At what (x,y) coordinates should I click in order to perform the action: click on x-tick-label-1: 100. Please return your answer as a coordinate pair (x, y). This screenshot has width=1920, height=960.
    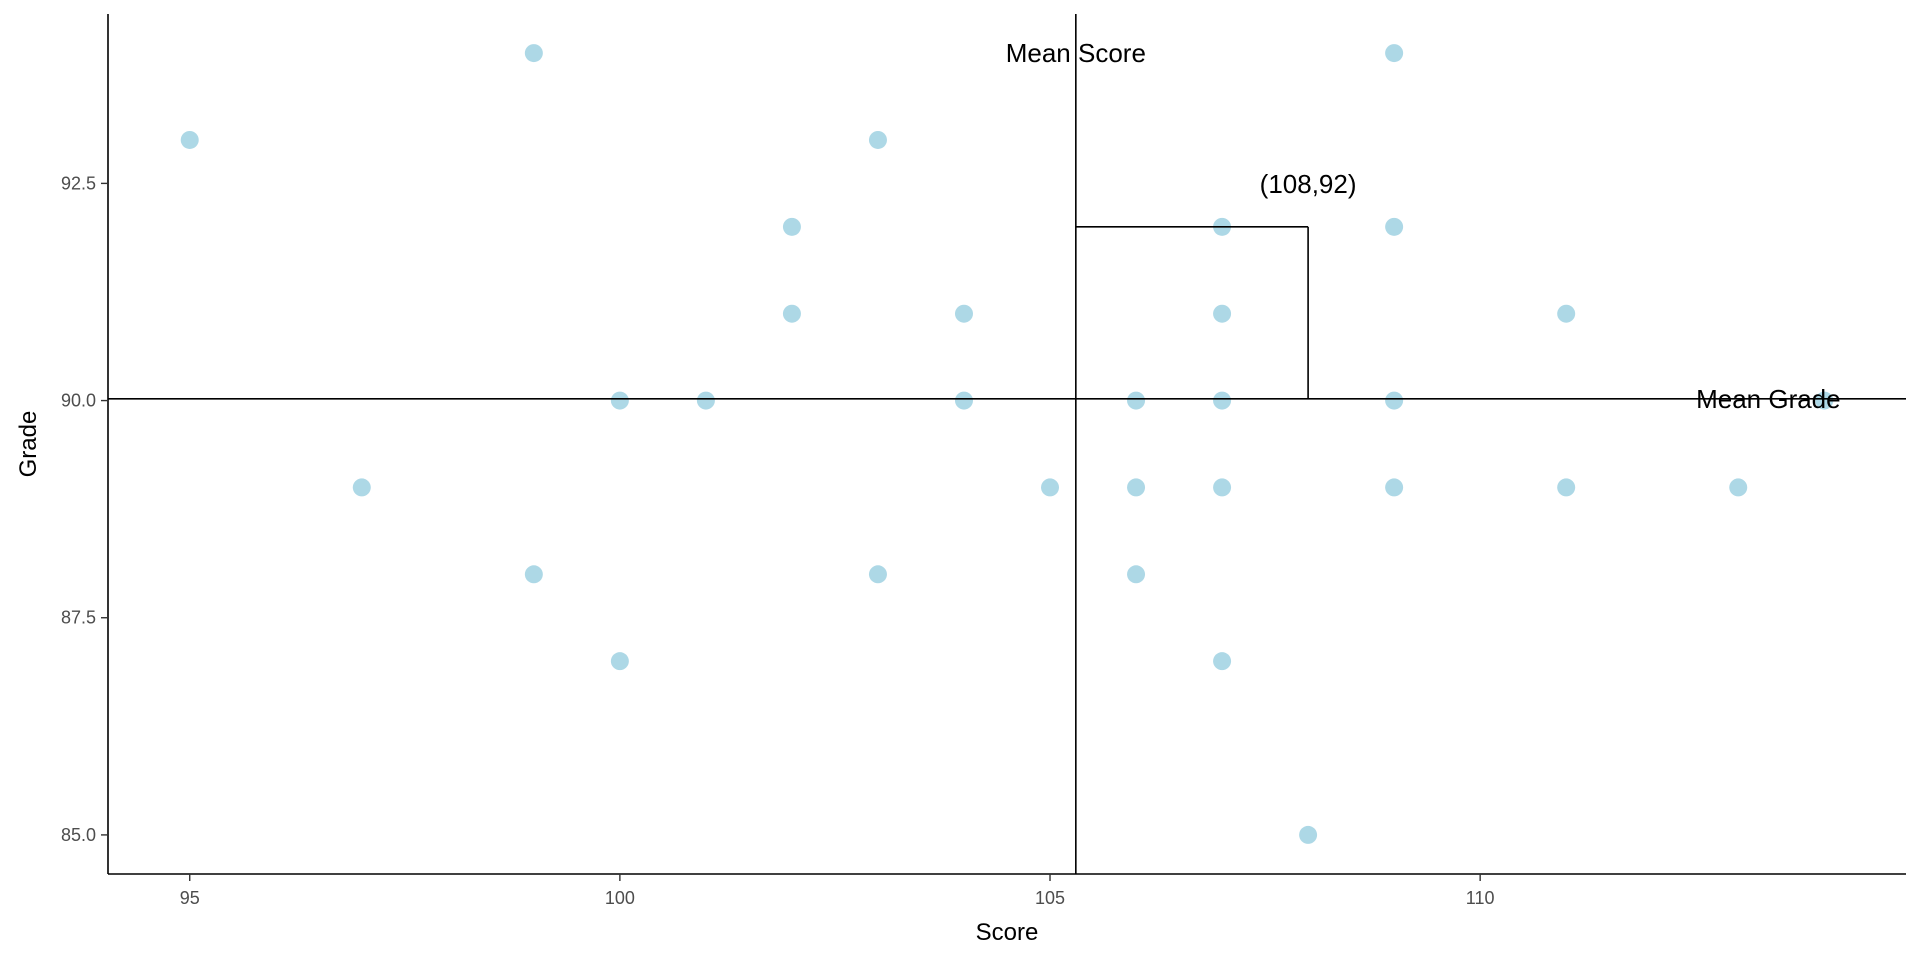
    Looking at the image, I should click on (620, 898).